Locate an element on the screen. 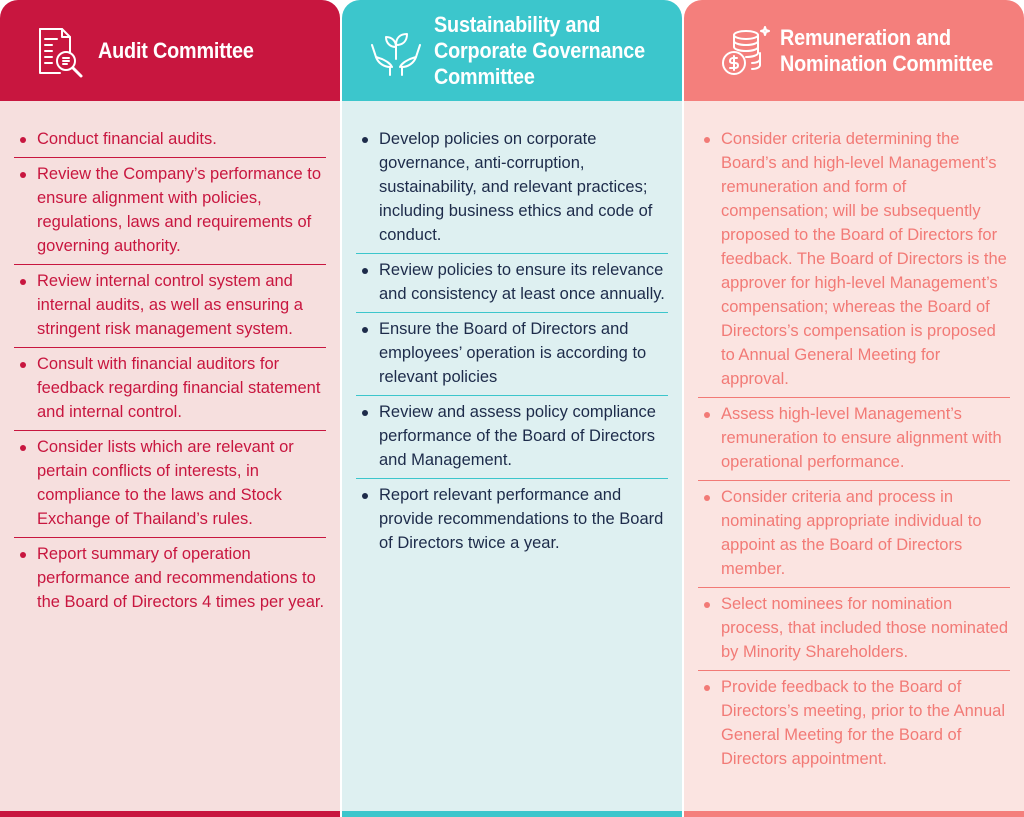  remuneration-committee-title: Remuneration and Nomination Committee is located at coordinates (890, 51).